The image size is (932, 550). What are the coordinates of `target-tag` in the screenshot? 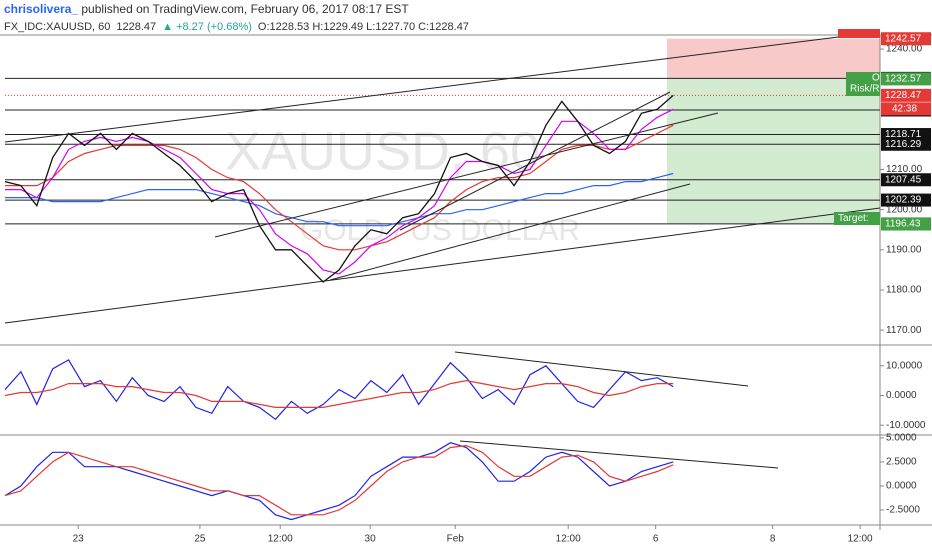 It's located at (857, 219).